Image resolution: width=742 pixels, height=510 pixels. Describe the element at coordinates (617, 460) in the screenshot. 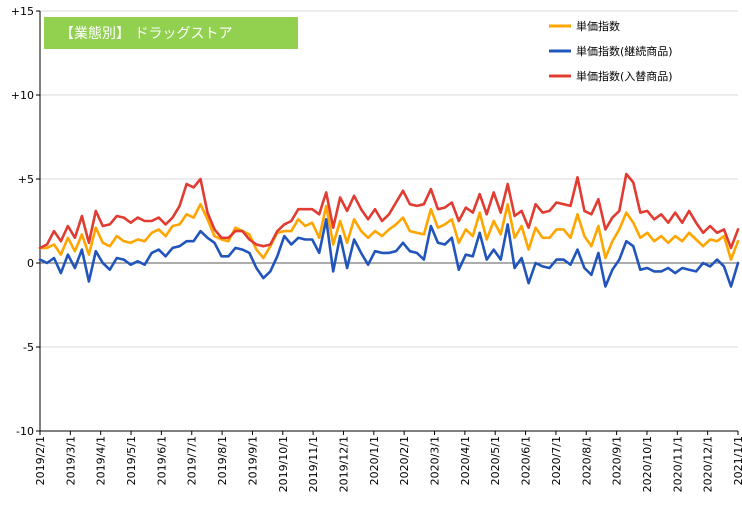

I see `x-tick-label: 2020/9/1` at that location.